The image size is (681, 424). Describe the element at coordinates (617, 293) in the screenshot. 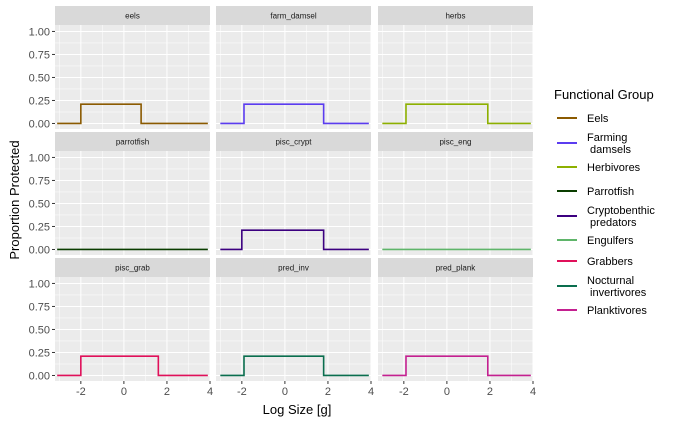

I see `legend-label: invertivores` at that location.